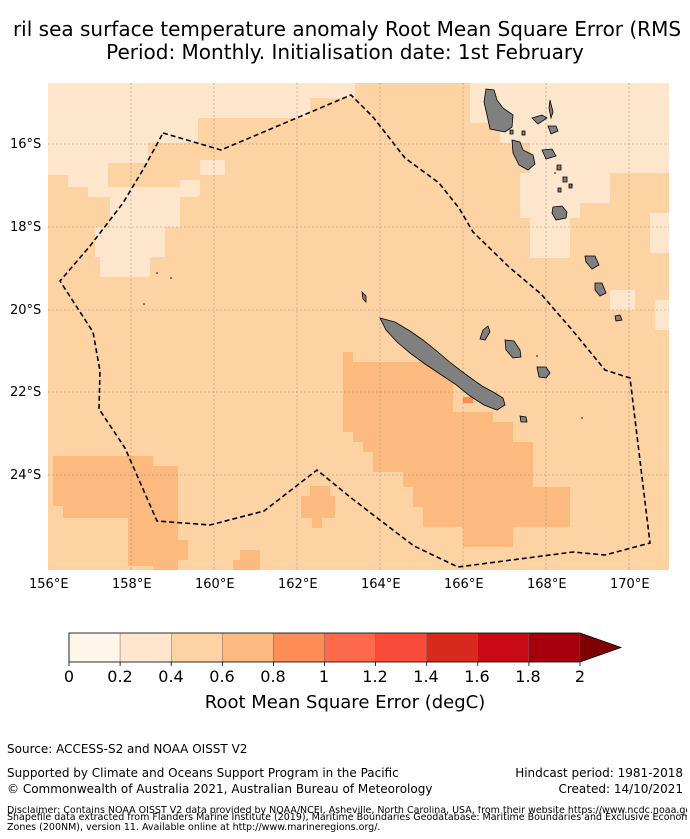 The width and height of the screenshot is (690, 839). I want to click on y-tick-22s: 22°S, so click(26, 392).